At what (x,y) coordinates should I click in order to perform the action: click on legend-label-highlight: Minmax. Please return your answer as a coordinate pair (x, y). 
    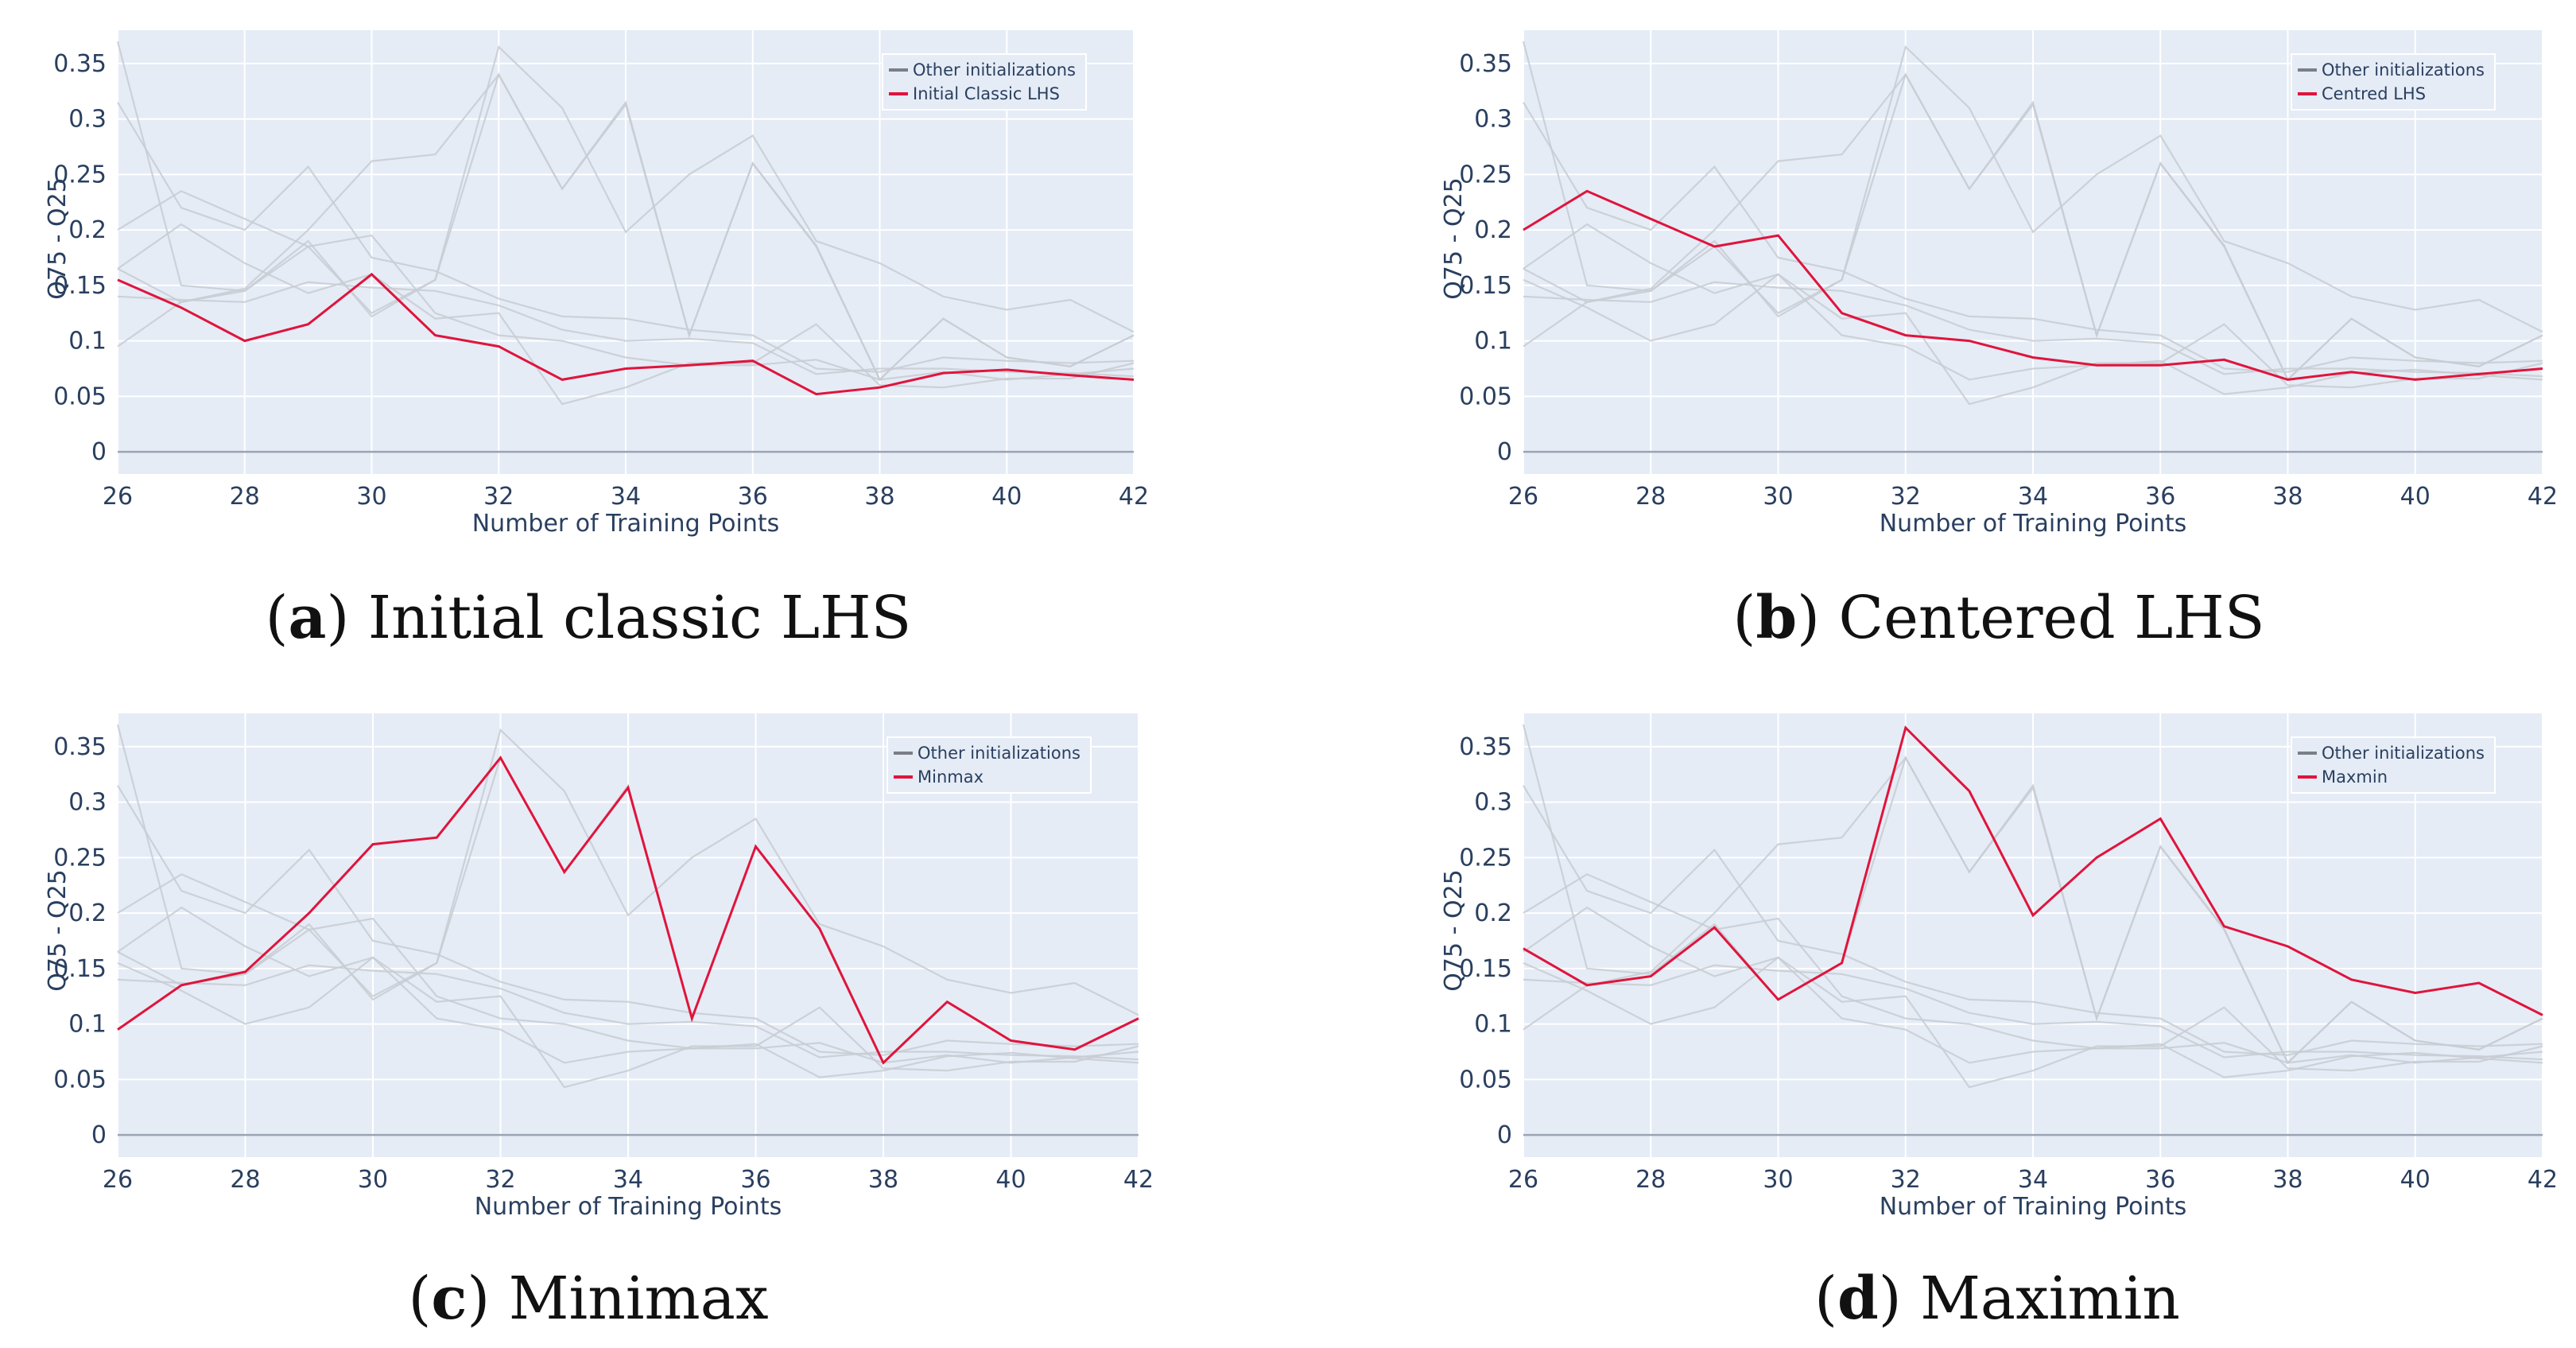
    Looking at the image, I should click on (951, 777).